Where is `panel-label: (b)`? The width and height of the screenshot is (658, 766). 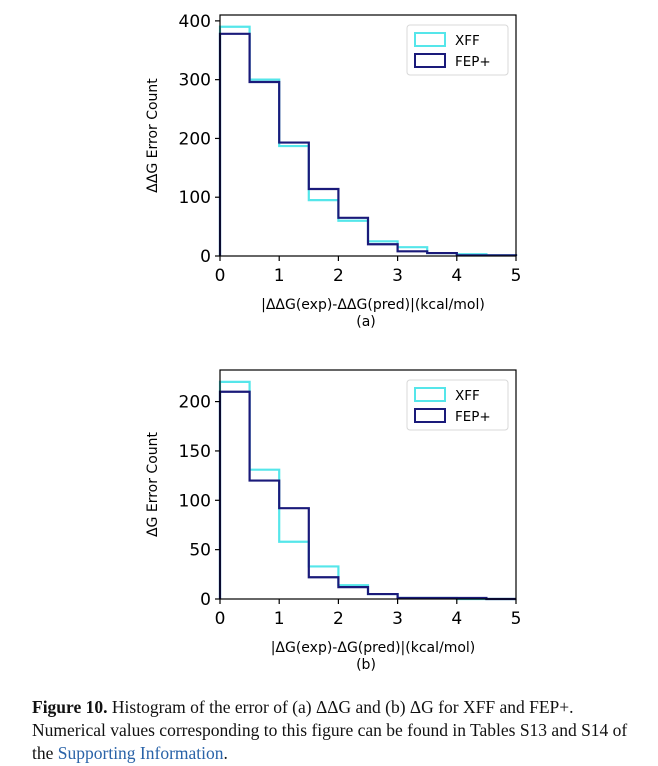
panel-label: (b) is located at coordinates (366, 665).